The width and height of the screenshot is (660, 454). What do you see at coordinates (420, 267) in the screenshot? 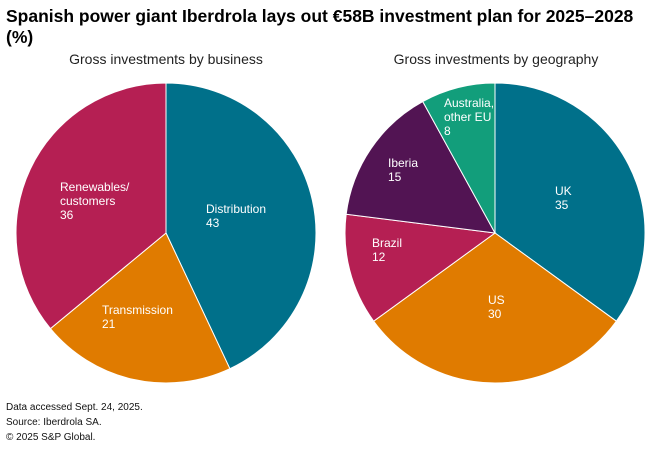
I see `pie-slice-brazil` at bounding box center [420, 267].